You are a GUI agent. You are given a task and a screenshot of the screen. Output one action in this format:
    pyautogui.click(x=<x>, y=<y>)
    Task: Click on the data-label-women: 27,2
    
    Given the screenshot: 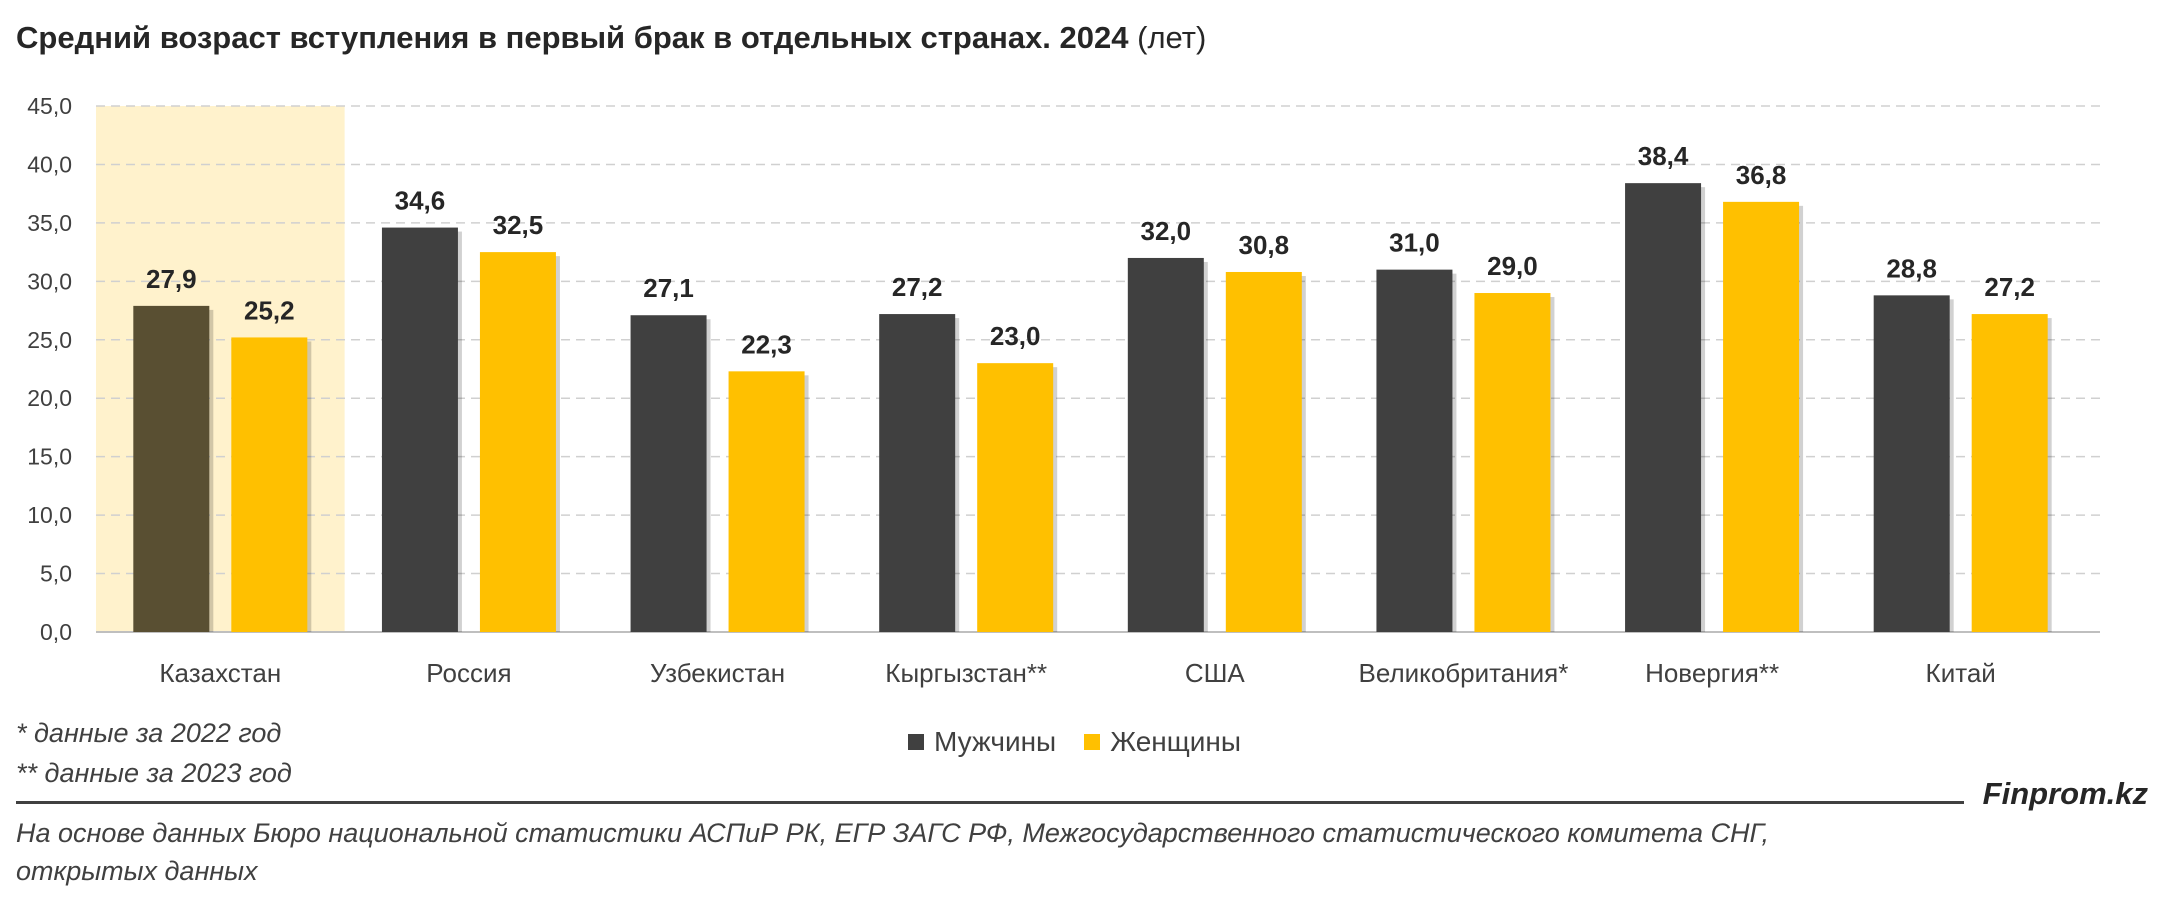 What is the action you would take?
    pyautogui.click(x=2009, y=287)
    